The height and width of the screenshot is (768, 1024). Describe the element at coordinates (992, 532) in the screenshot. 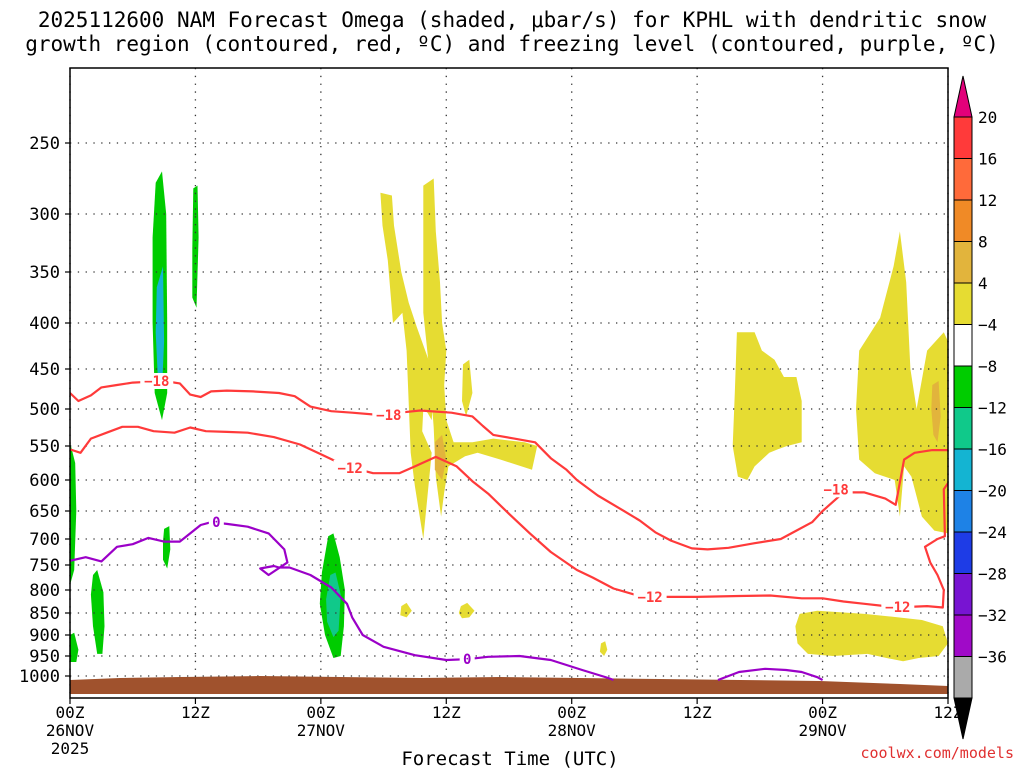

I see `colorbar-label-10: −24` at that location.